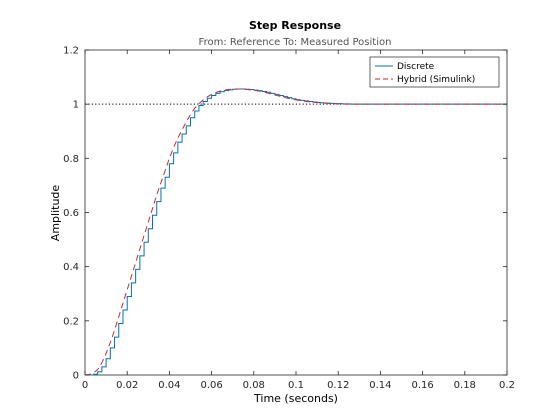 The height and width of the screenshot is (420, 560). Describe the element at coordinates (465, 385) in the screenshot. I see `x-tick-label: 0.18` at that location.